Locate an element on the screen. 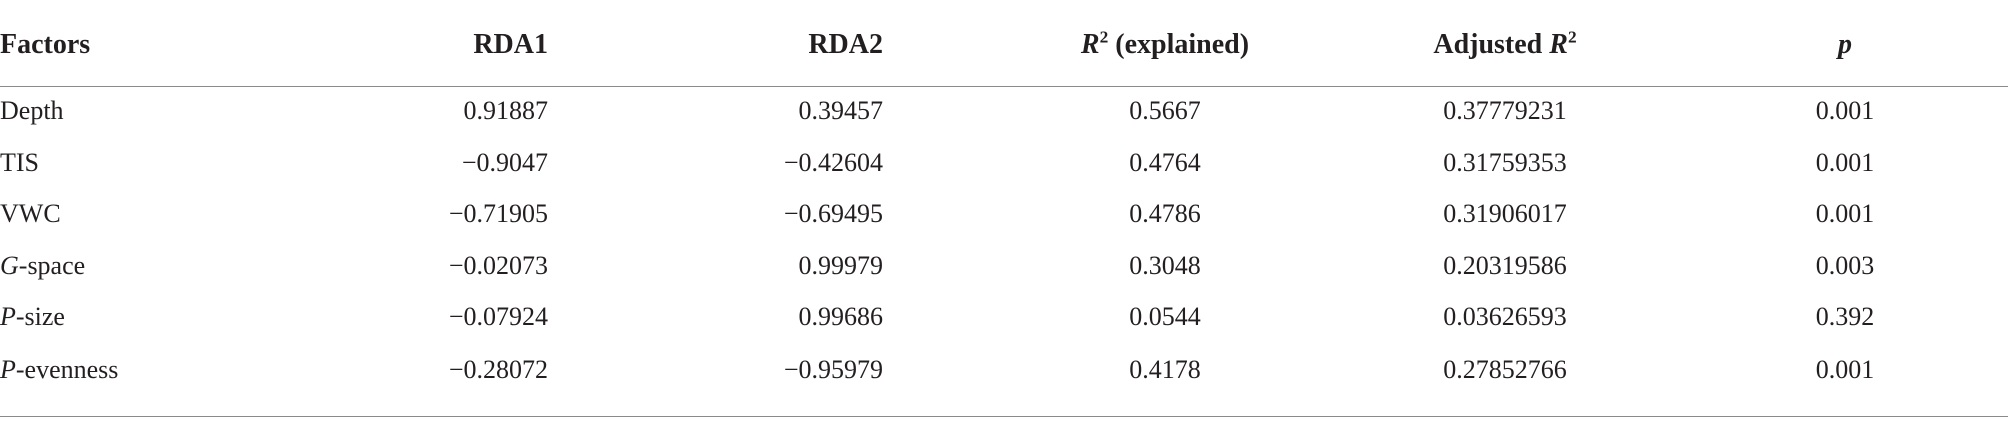 This screenshot has height=436, width=2008. row-label-part: -evenness is located at coordinates (67, 369).